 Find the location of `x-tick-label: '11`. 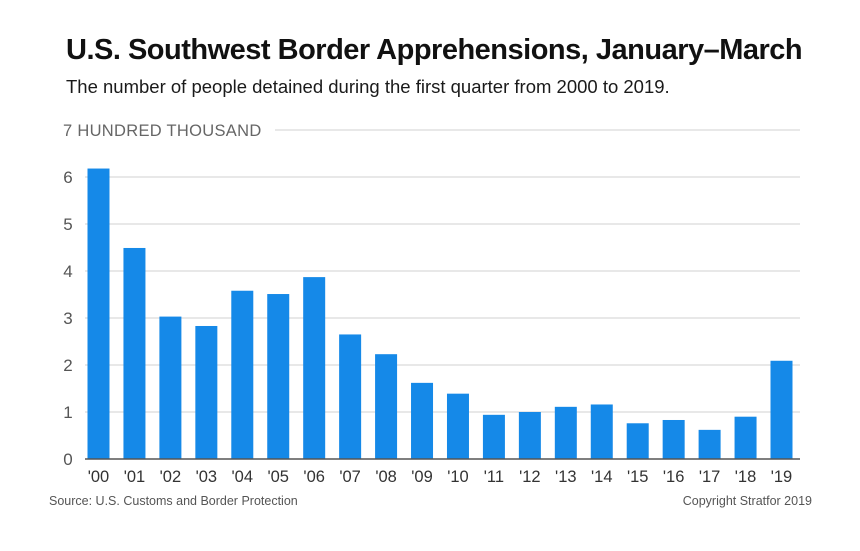

x-tick-label: '11 is located at coordinates (494, 477).